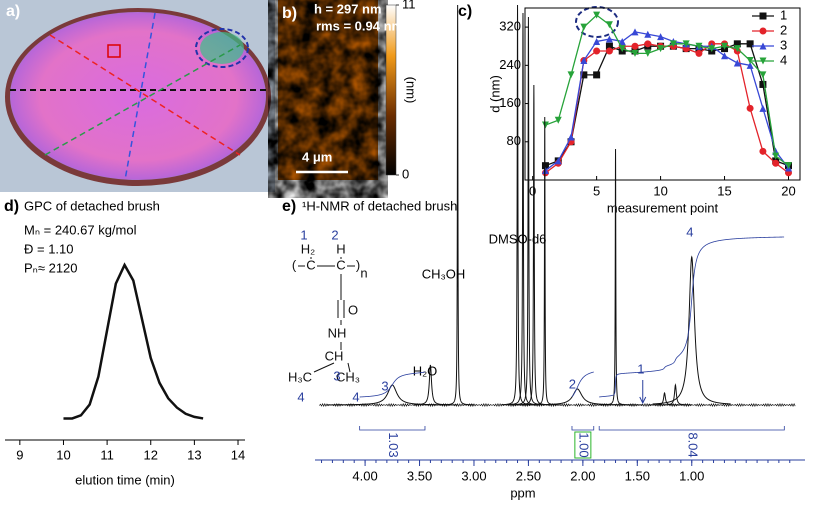 This screenshot has height=508, width=817. I want to click on x-tick-label: 9, so click(19, 454).